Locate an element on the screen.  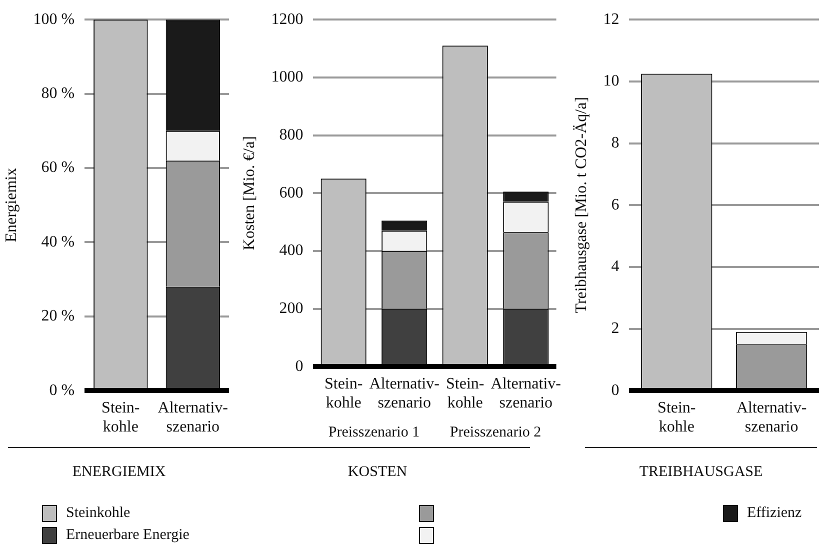
y-tick-label: 4 is located at coordinates (615, 267).